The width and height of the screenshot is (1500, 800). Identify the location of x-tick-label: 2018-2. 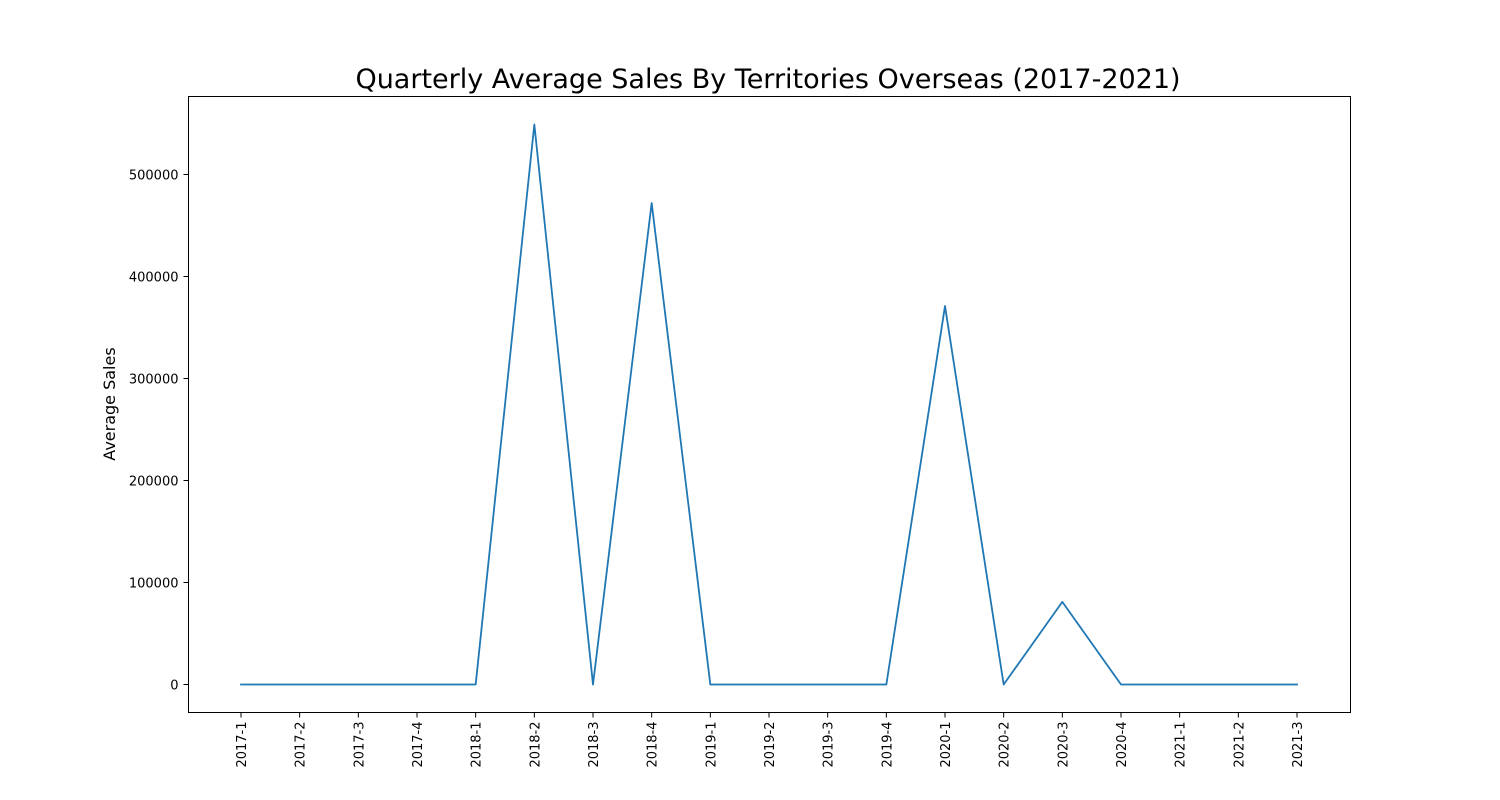
(535, 745).